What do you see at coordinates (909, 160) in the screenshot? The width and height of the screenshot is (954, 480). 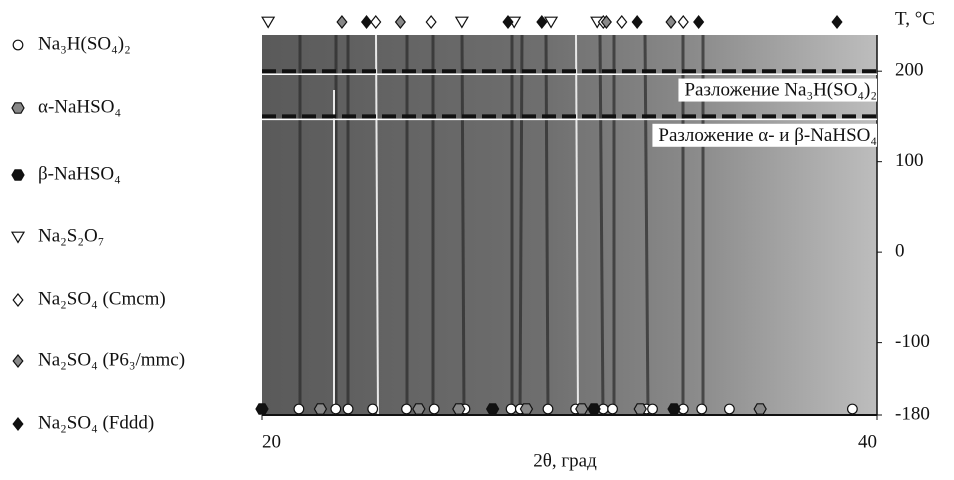 I see `y-tick-label: 100` at bounding box center [909, 160].